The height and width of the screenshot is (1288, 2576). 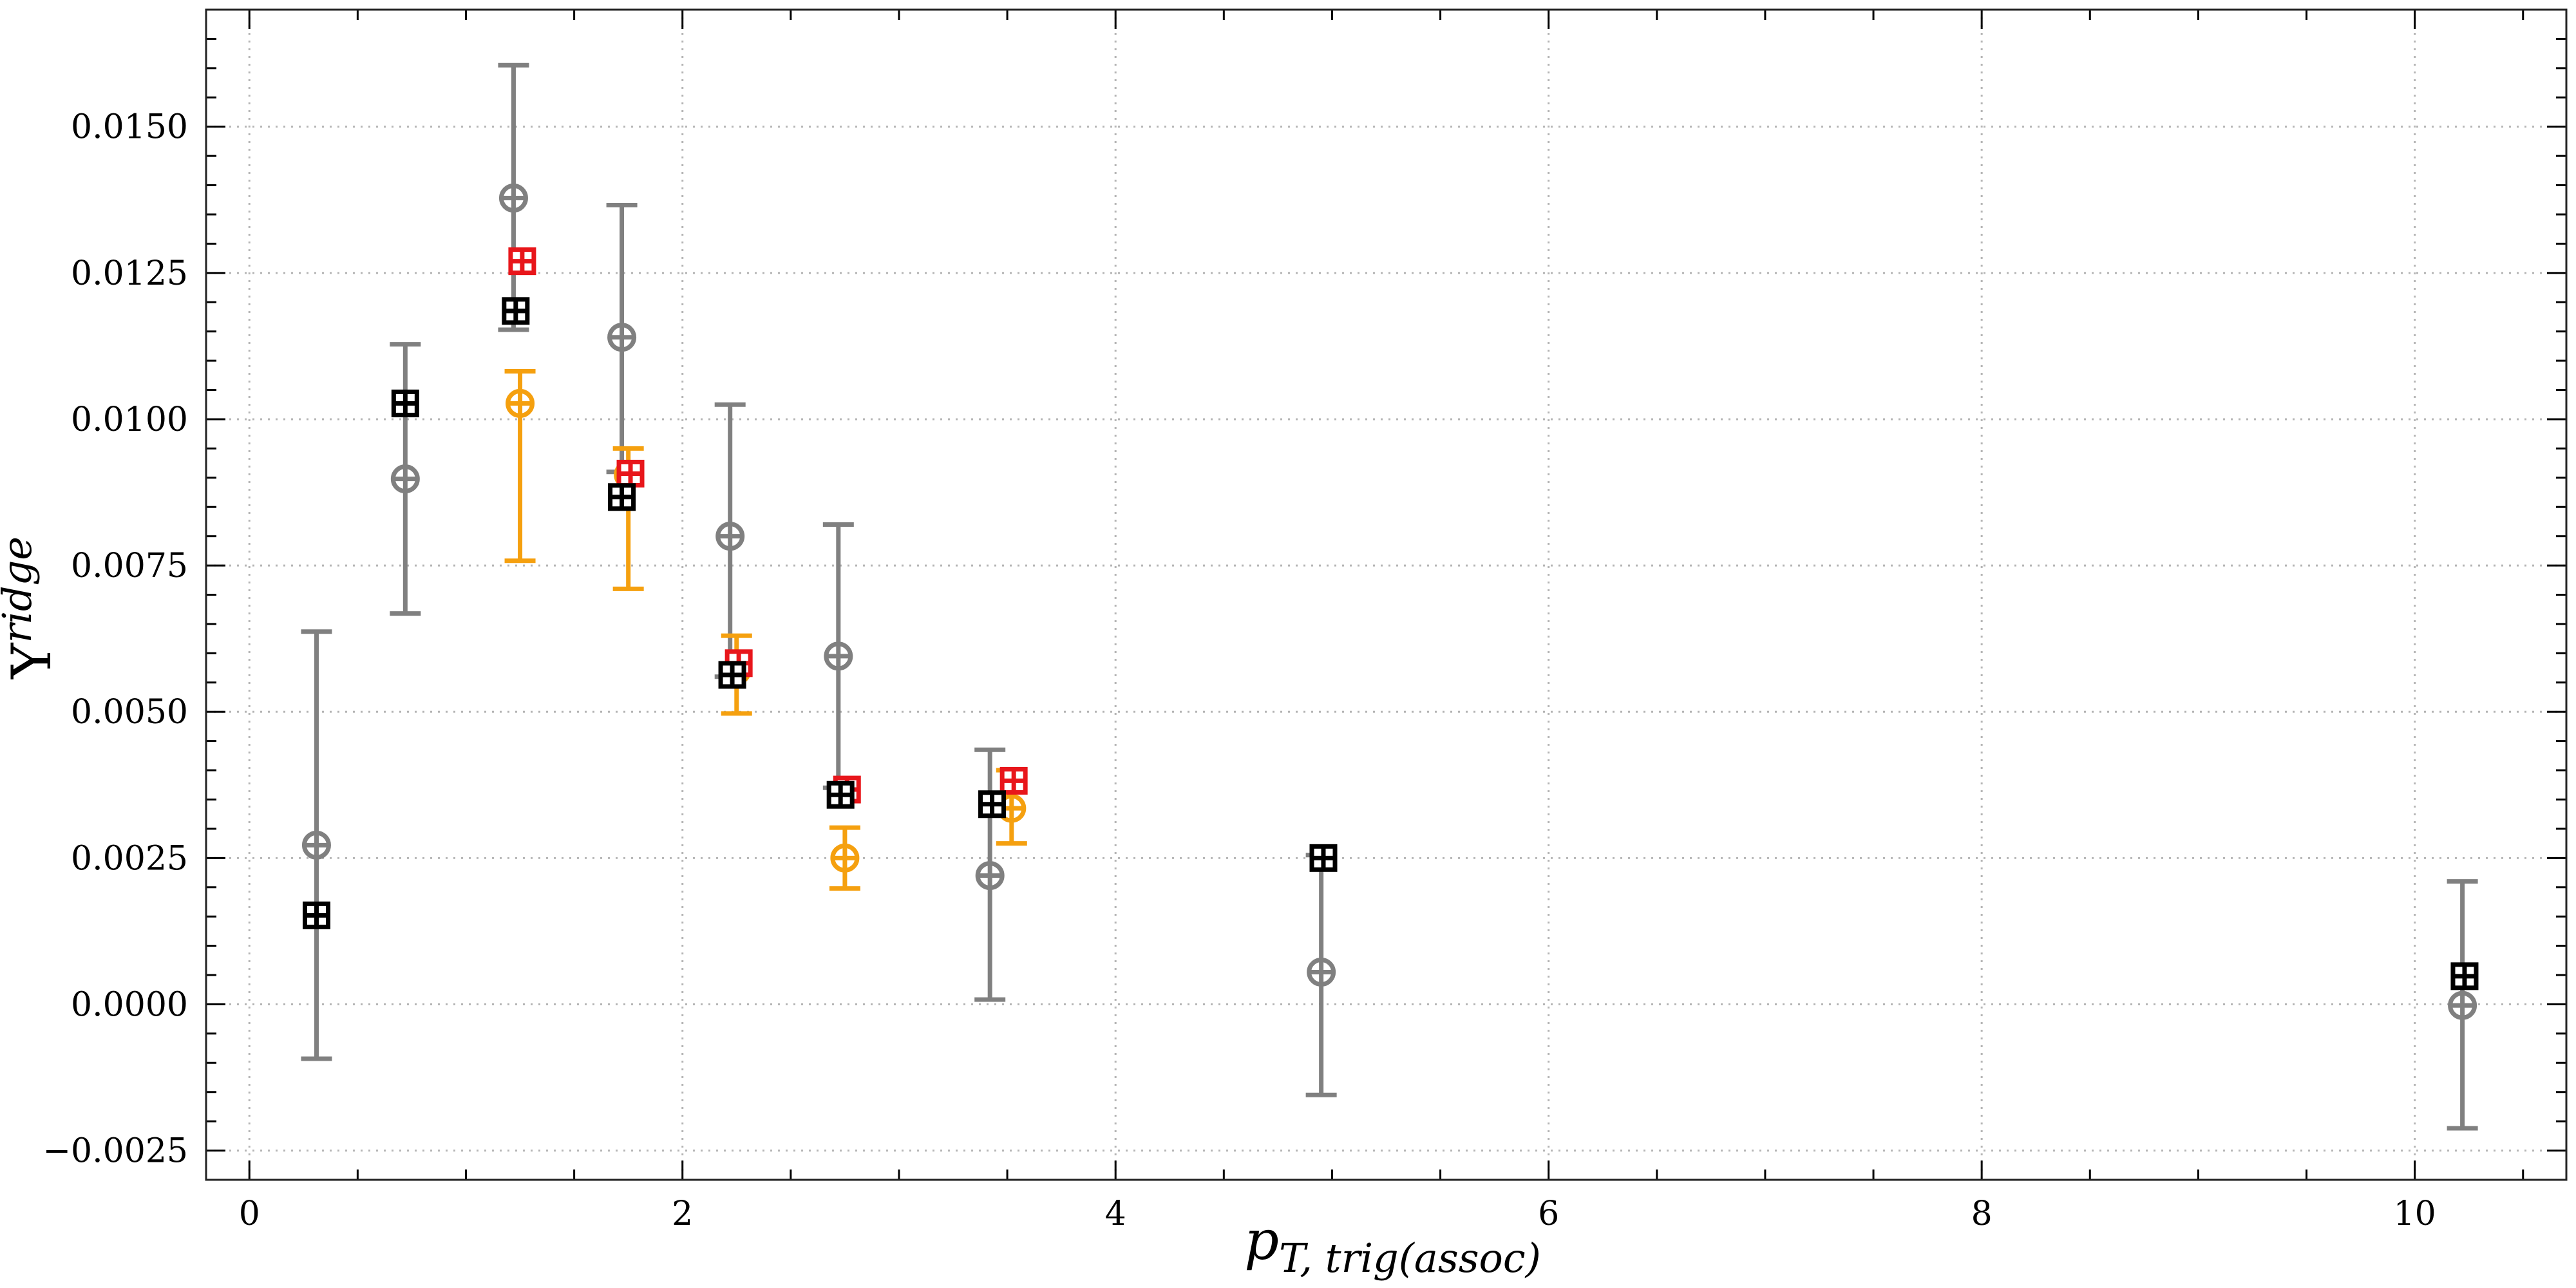 What do you see at coordinates (1115, 1214) in the screenshot?
I see `x-tick-label: 4` at bounding box center [1115, 1214].